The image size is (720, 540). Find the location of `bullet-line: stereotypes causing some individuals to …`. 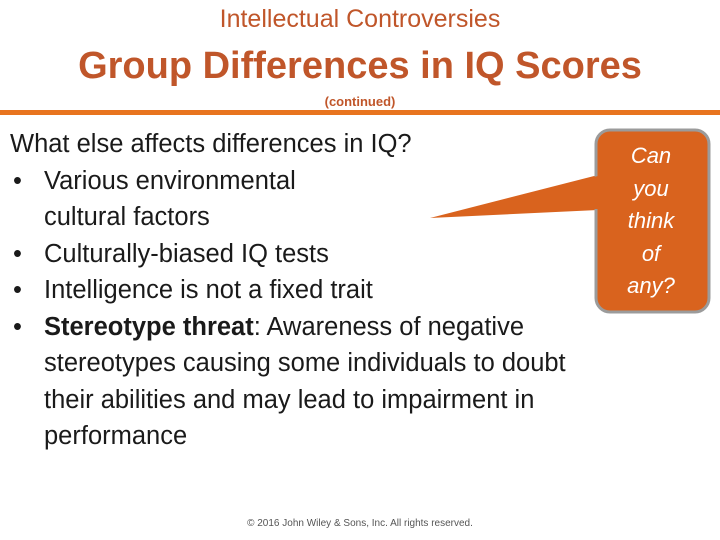

bullet-line: stereotypes causing some individuals to … is located at coordinates (305, 363).